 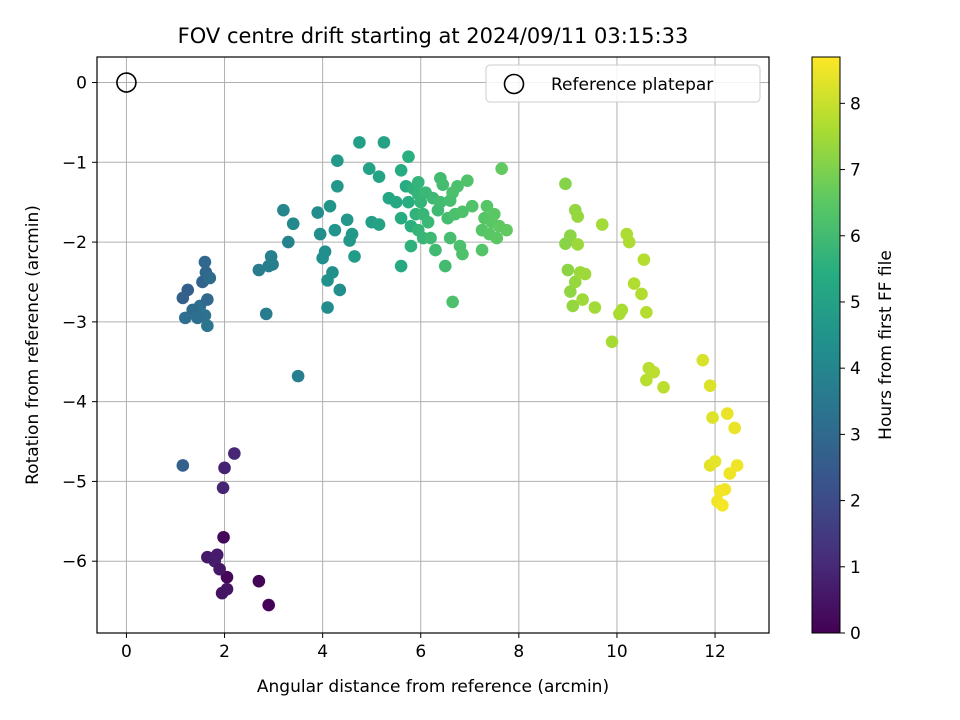 I want to click on colorbar-tick-label: 7, so click(x=855, y=171).